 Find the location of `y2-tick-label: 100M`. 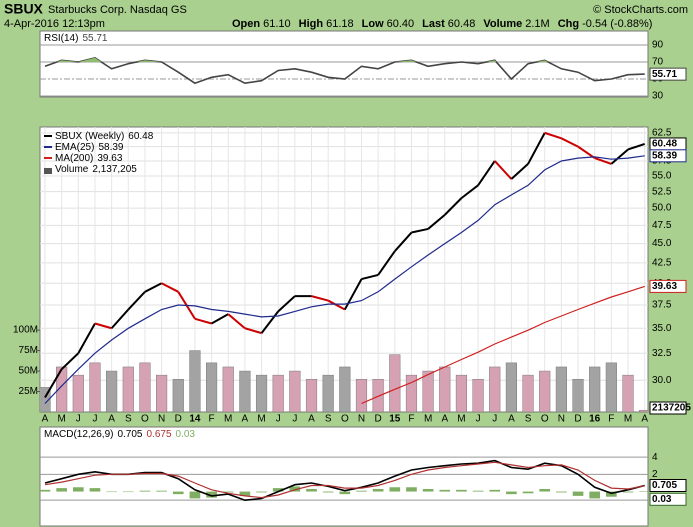

y2-tick-label: 100M is located at coordinates (25, 330).